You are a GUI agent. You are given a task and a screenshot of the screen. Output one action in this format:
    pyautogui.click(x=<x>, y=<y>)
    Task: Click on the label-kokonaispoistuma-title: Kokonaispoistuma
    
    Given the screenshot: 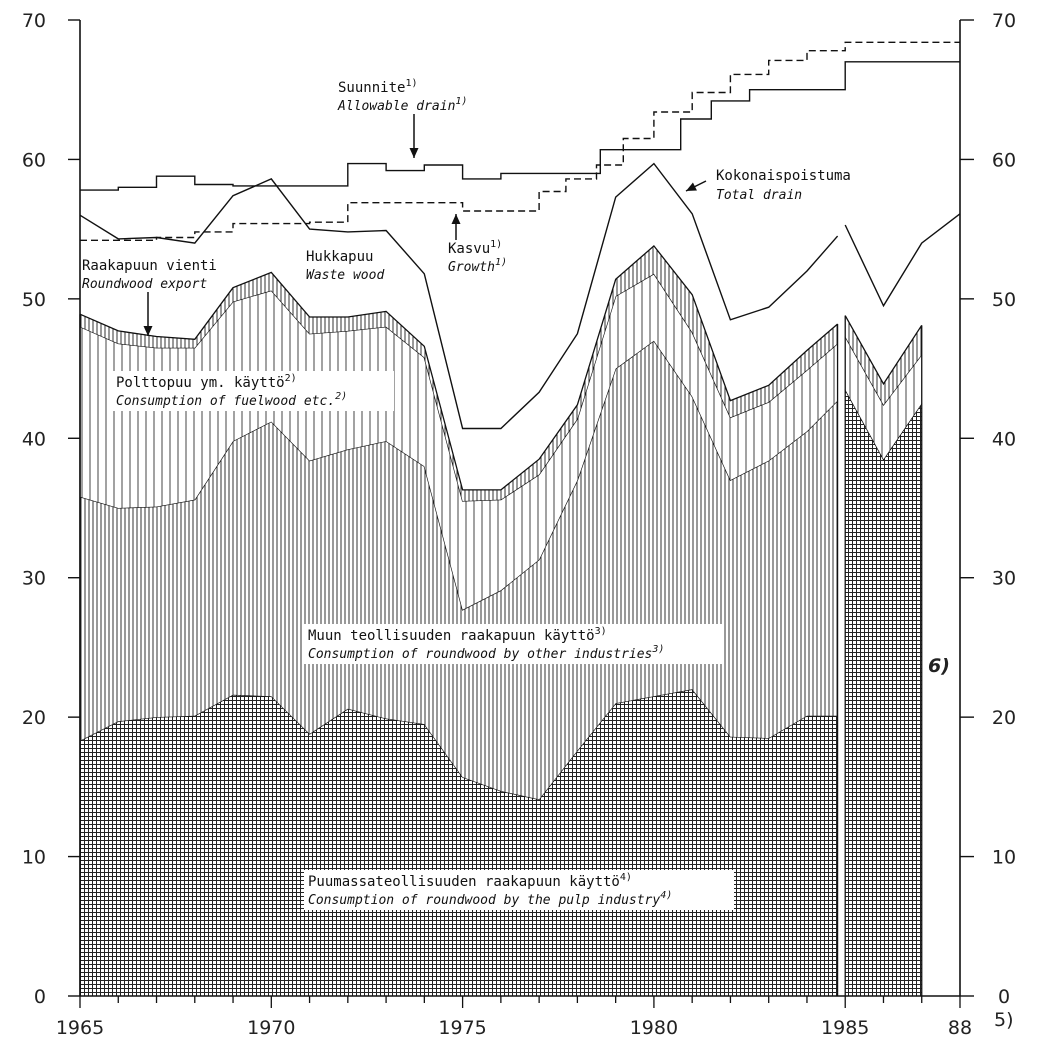 What is the action you would take?
    pyautogui.click(x=783, y=176)
    